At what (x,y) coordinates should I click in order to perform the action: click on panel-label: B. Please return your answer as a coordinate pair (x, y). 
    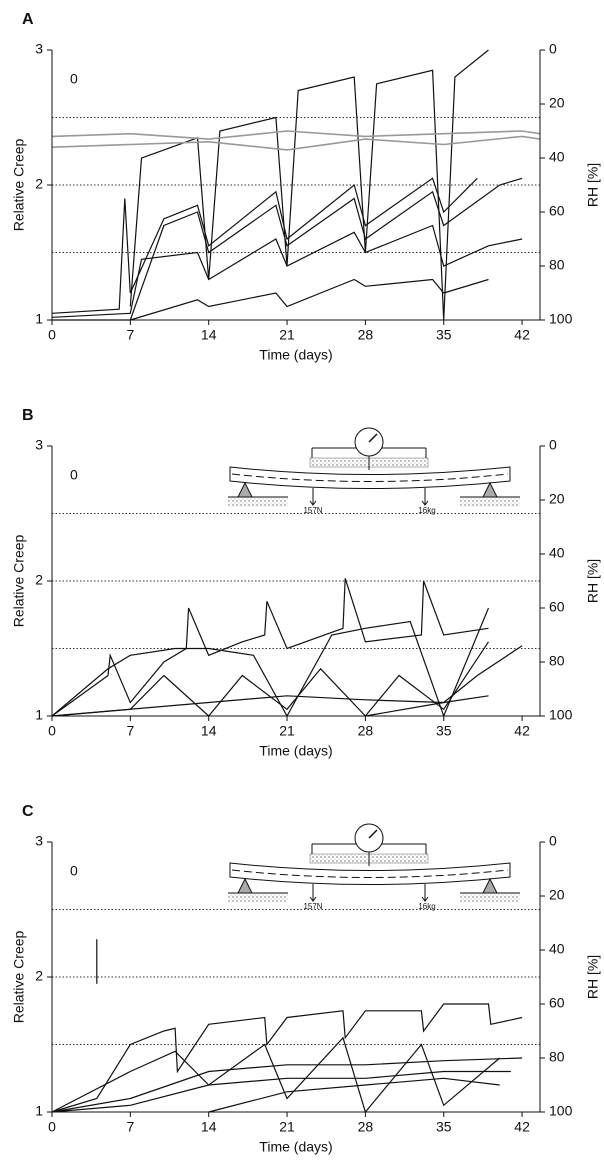
    Looking at the image, I should click on (28, 415).